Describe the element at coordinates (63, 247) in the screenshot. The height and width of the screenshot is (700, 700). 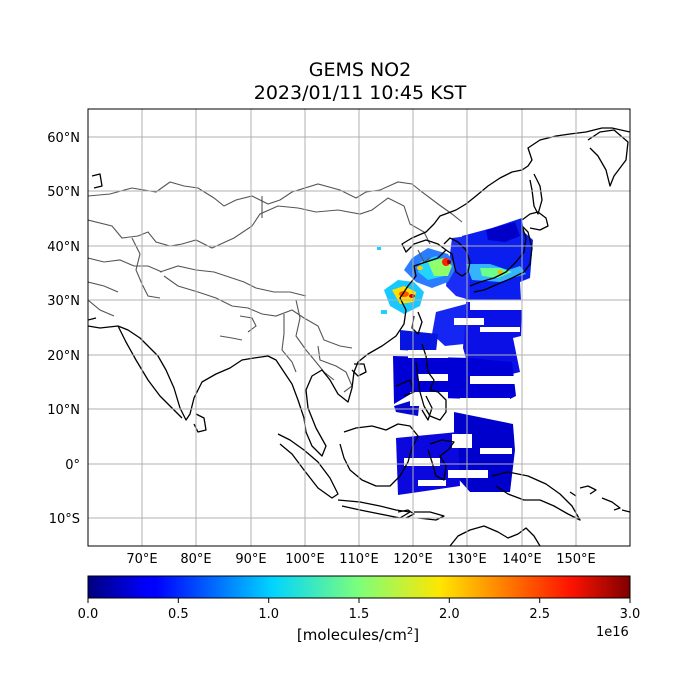
I see `lat-label: 40°N` at that location.